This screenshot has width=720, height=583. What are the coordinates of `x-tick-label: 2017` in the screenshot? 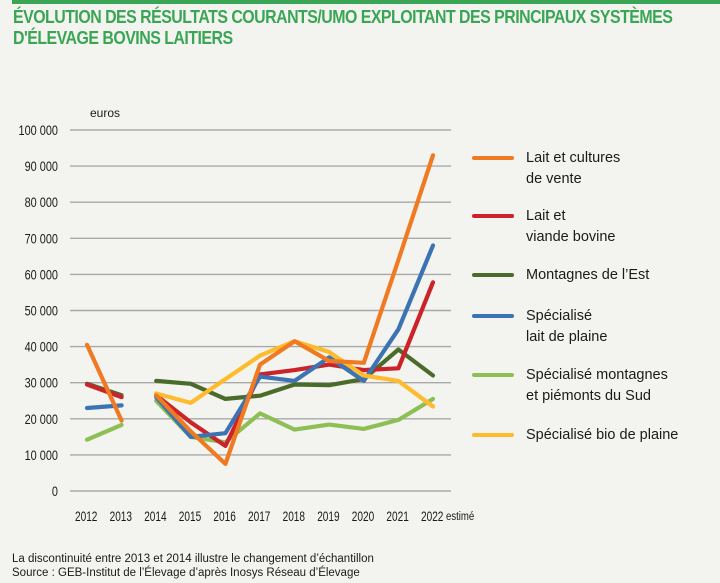 It's located at (259, 516).